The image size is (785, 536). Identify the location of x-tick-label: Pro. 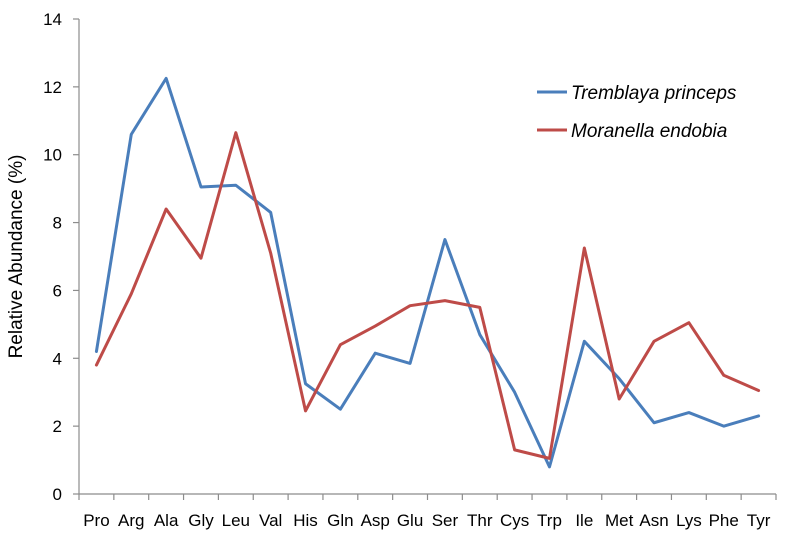
(96, 520).